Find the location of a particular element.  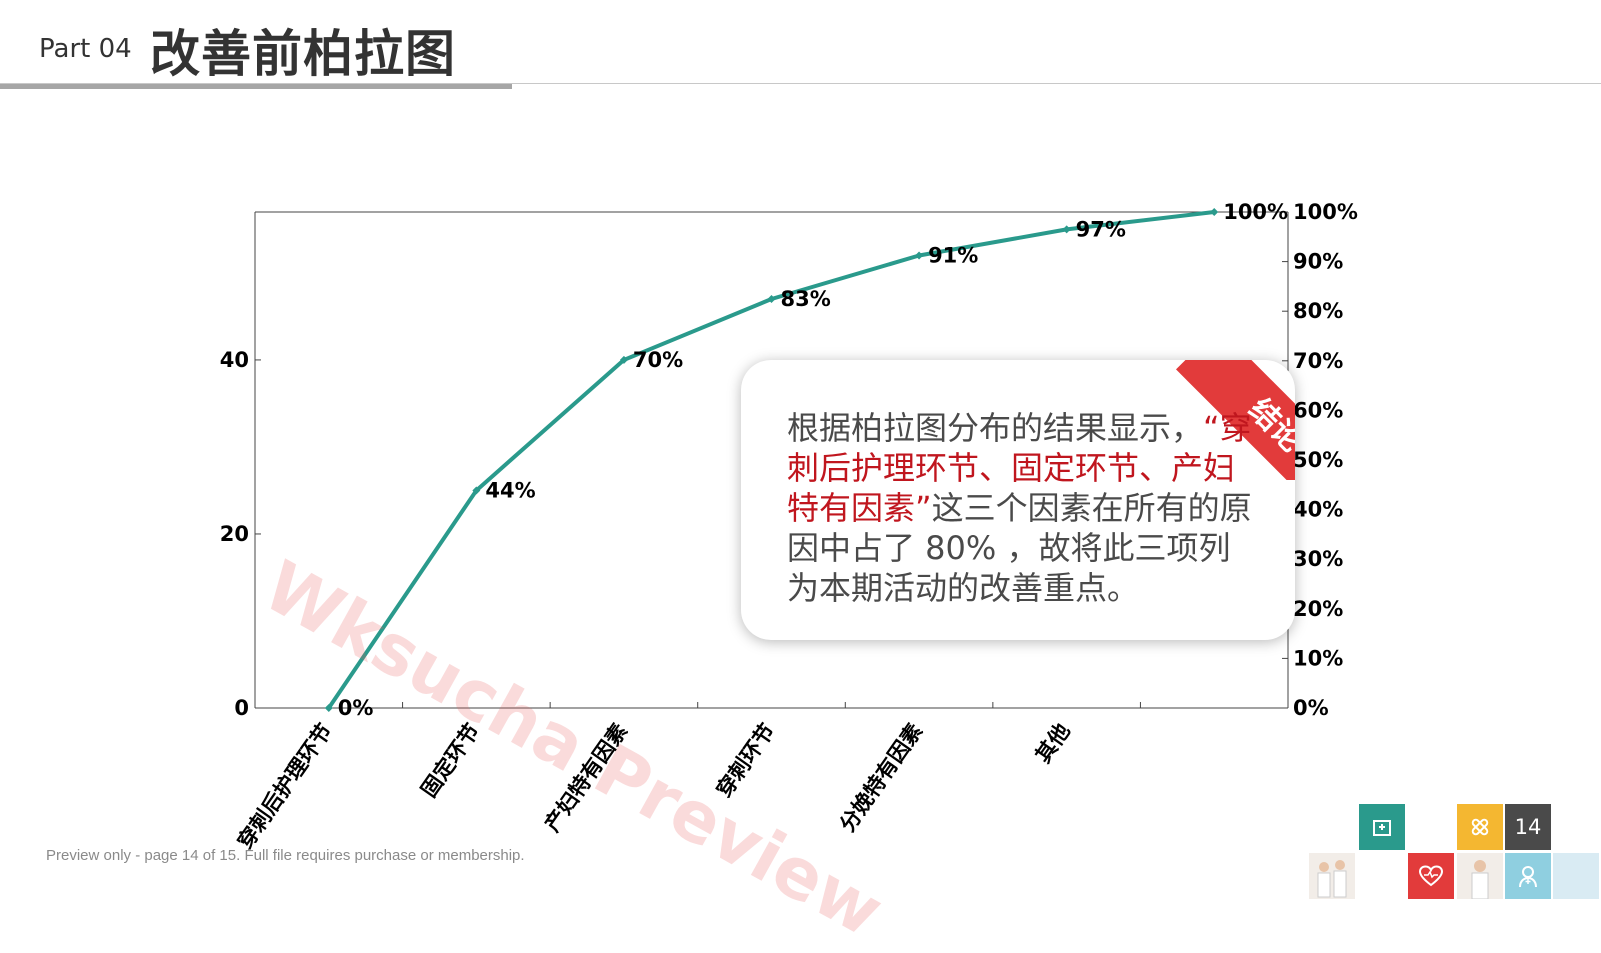

tile-heart is located at coordinates (1431, 876).